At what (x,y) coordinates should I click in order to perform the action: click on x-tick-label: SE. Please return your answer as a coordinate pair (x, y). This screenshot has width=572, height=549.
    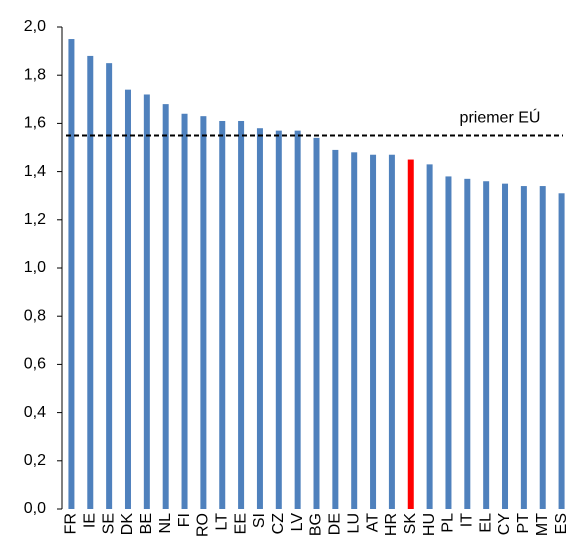
    Looking at the image, I should click on (108, 523).